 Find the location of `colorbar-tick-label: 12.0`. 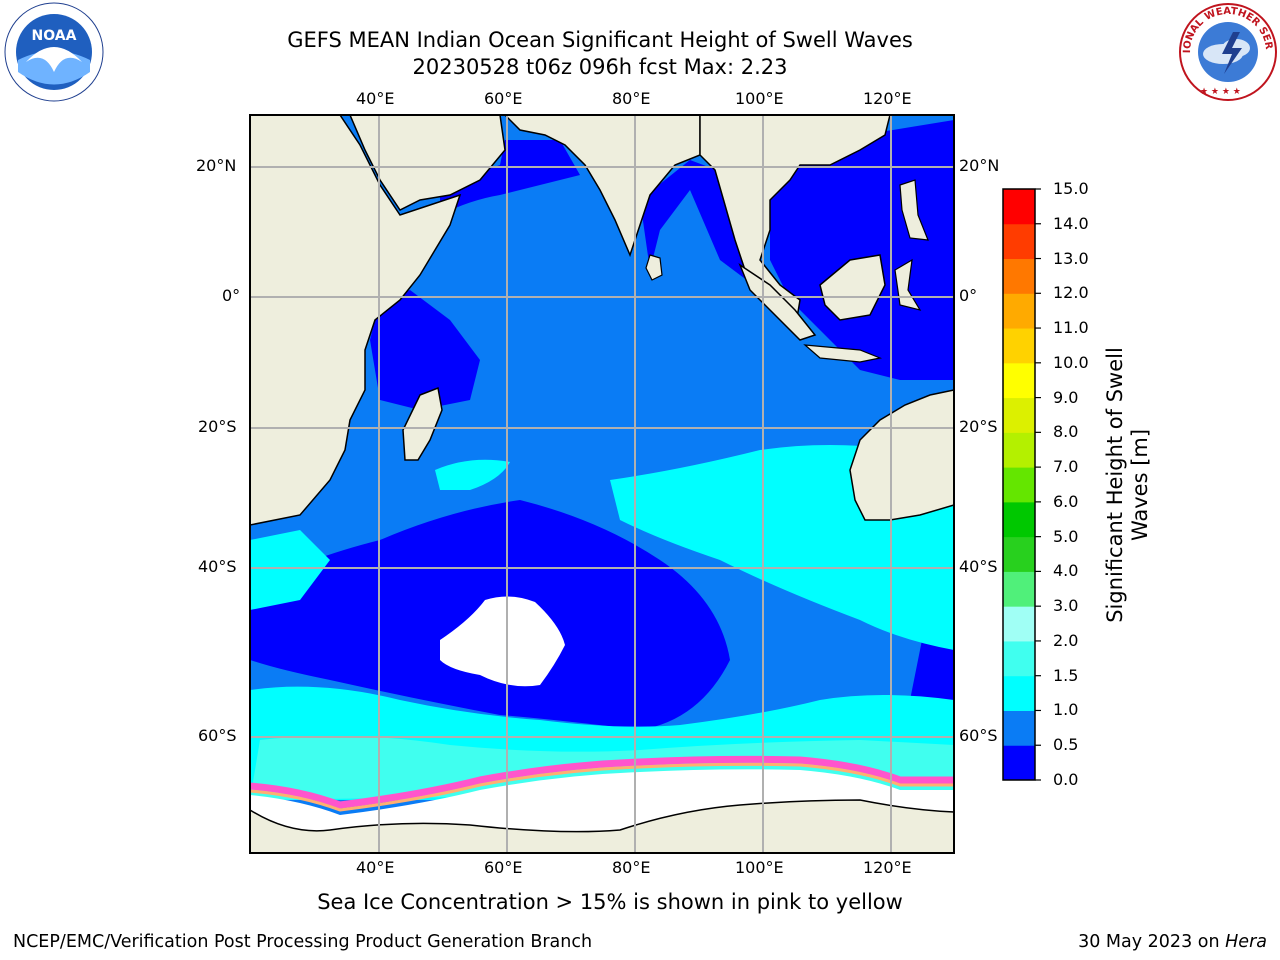

colorbar-tick-label: 12.0 is located at coordinates (1071, 293).